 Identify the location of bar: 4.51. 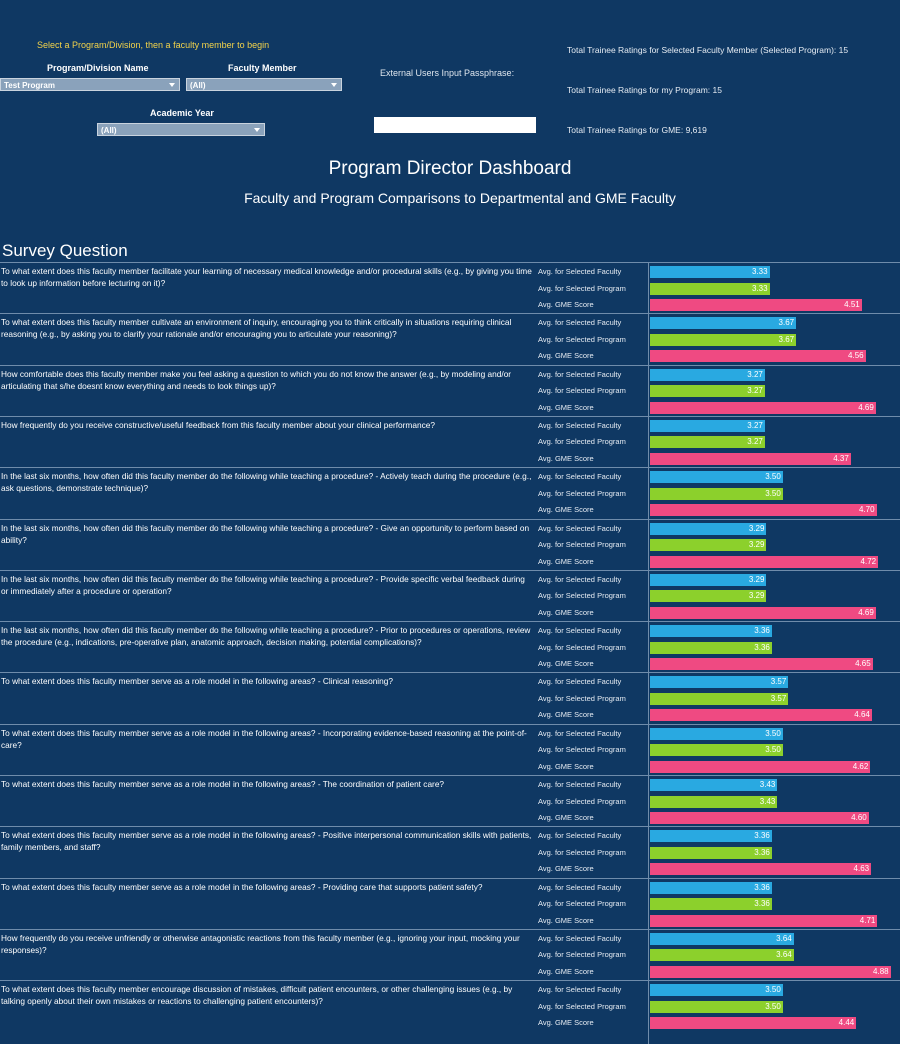
(756, 305).